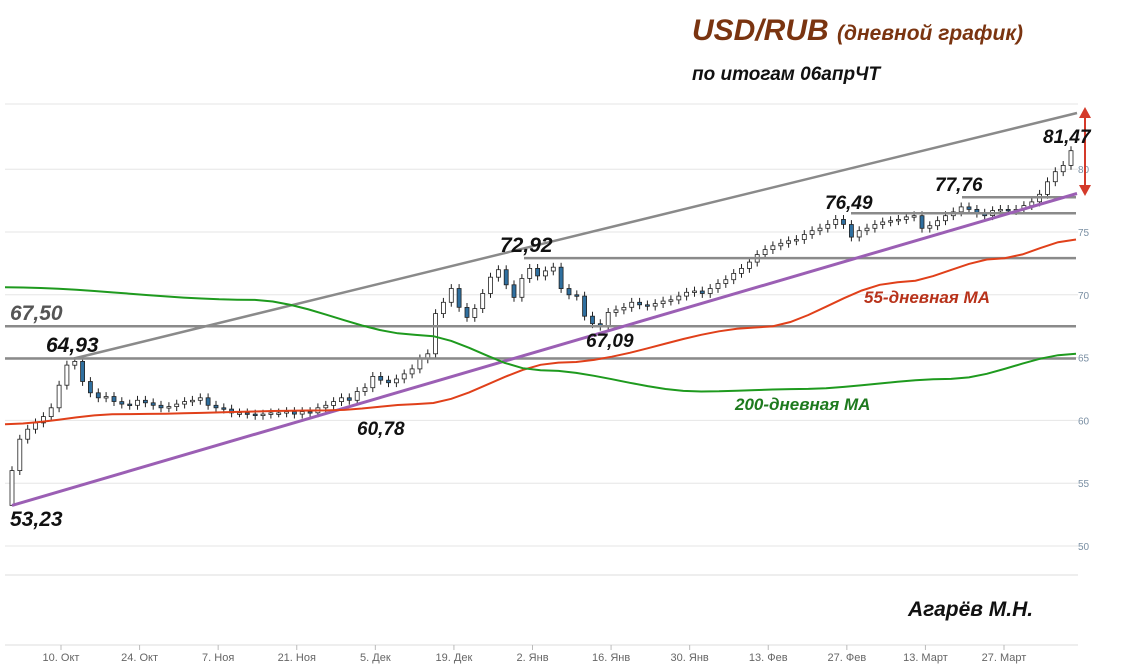  What do you see at coordinates (768, 658) in the screenshot?
I see `x-tick-label: 13. Фев` at bounding box center [768, 658].